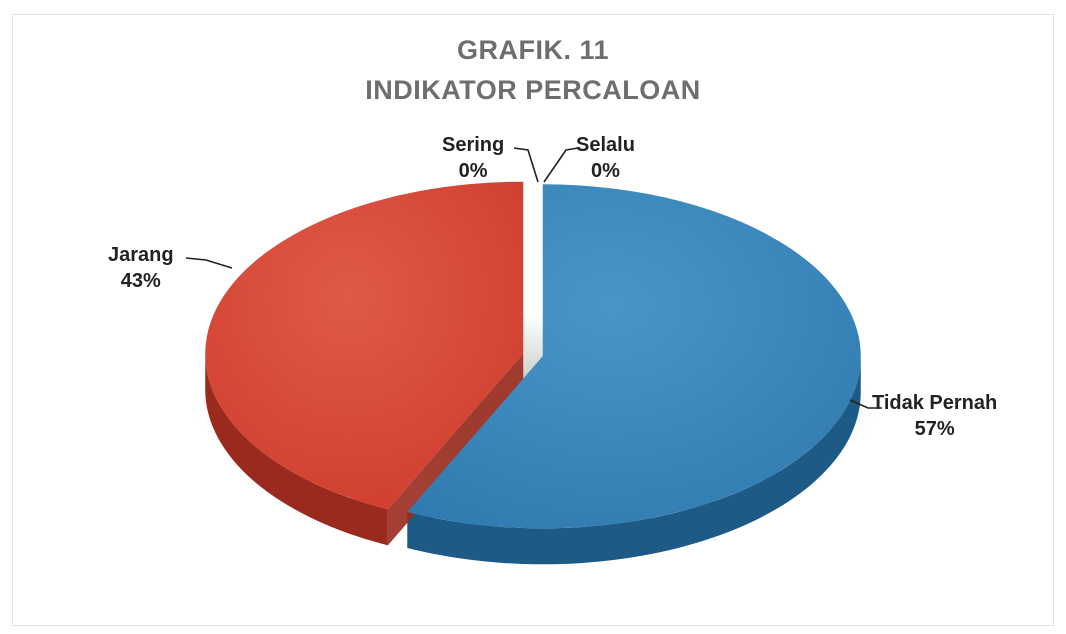  Describe the element at coordinates (141, 268) in the screenshot. I see `data-label-jarang: Jarang 43%` at that location.